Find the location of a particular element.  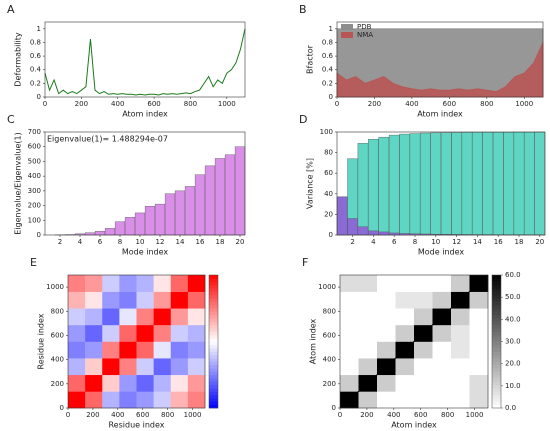

y-tick-label: 80 is located at coordinates (328, 153).